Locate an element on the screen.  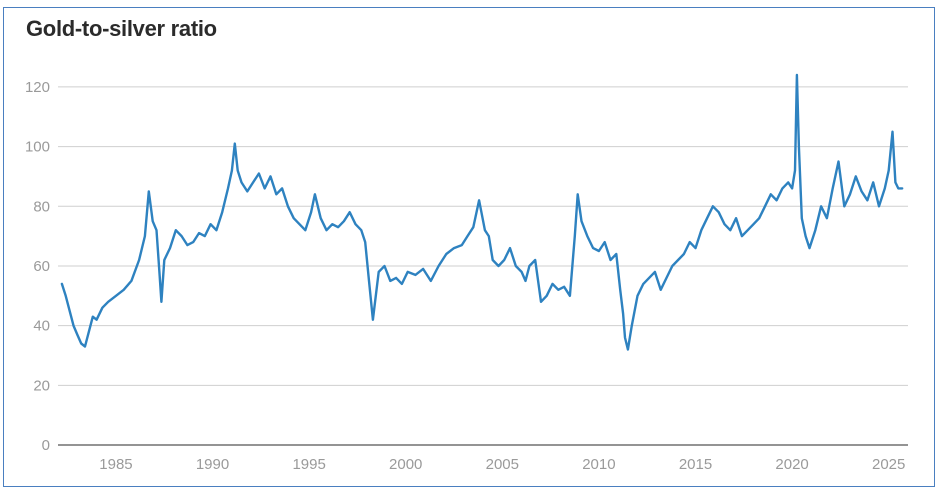
y-tick-label: 80 is located at coordinates (41, 206).